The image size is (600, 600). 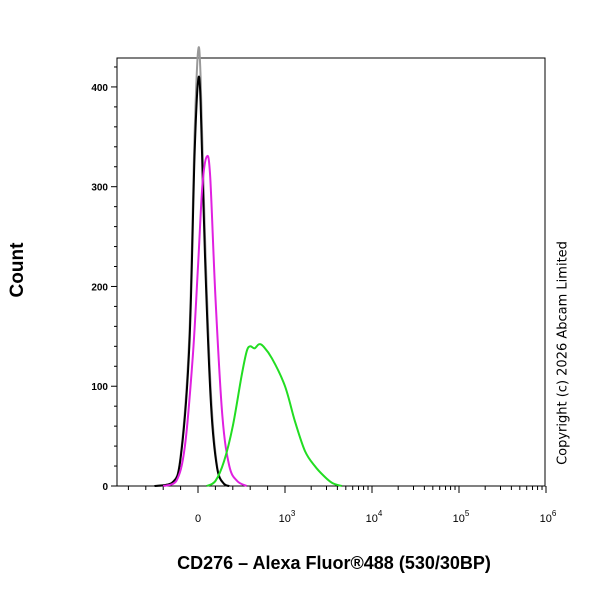 I want to click on x-tick-label: 10³, so click(x=287, y=517).